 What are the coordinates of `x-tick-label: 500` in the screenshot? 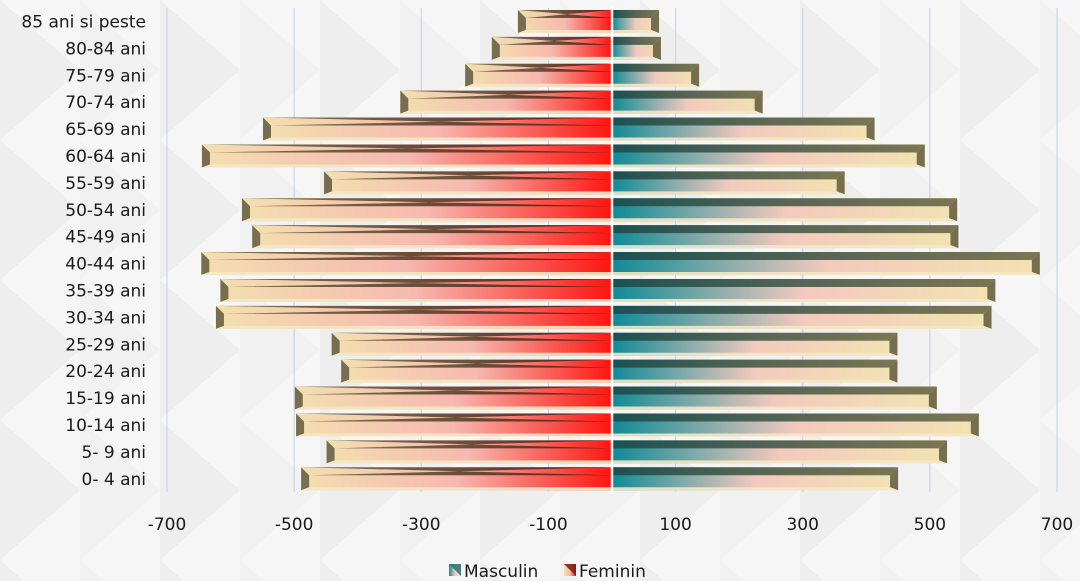 It's located at (930, 525).